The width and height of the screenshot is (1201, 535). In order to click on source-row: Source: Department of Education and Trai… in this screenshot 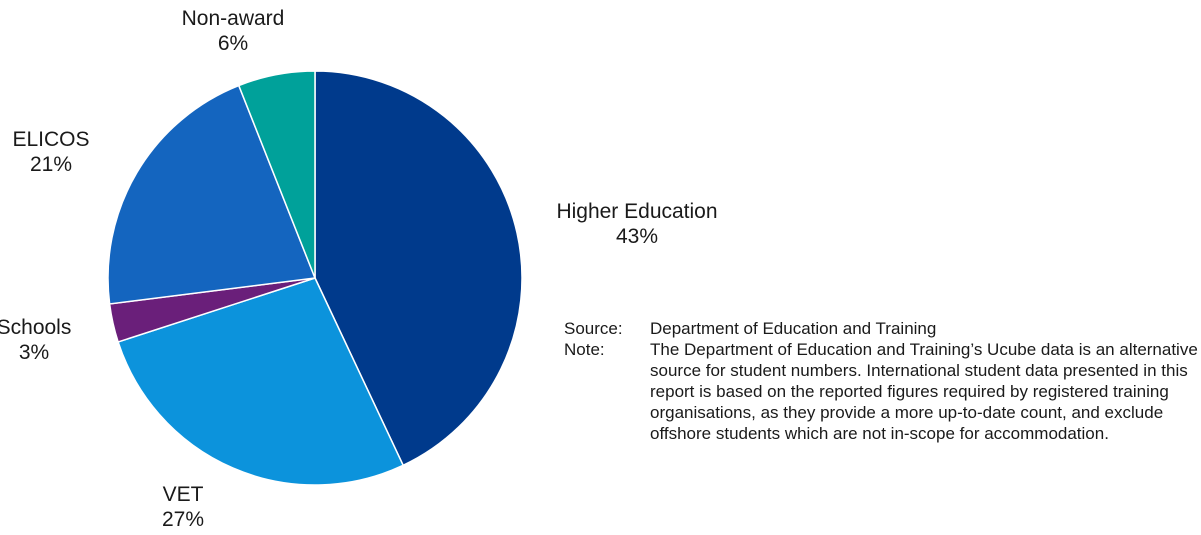, I will do `click(882, 328)`.